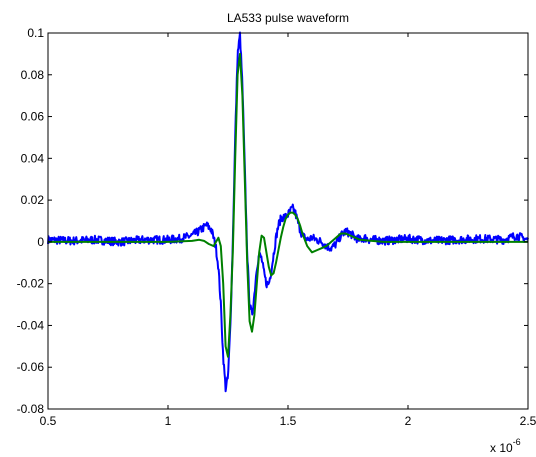  I want to click on x-axis-multiplier: x 10-6, so click(505, 446).